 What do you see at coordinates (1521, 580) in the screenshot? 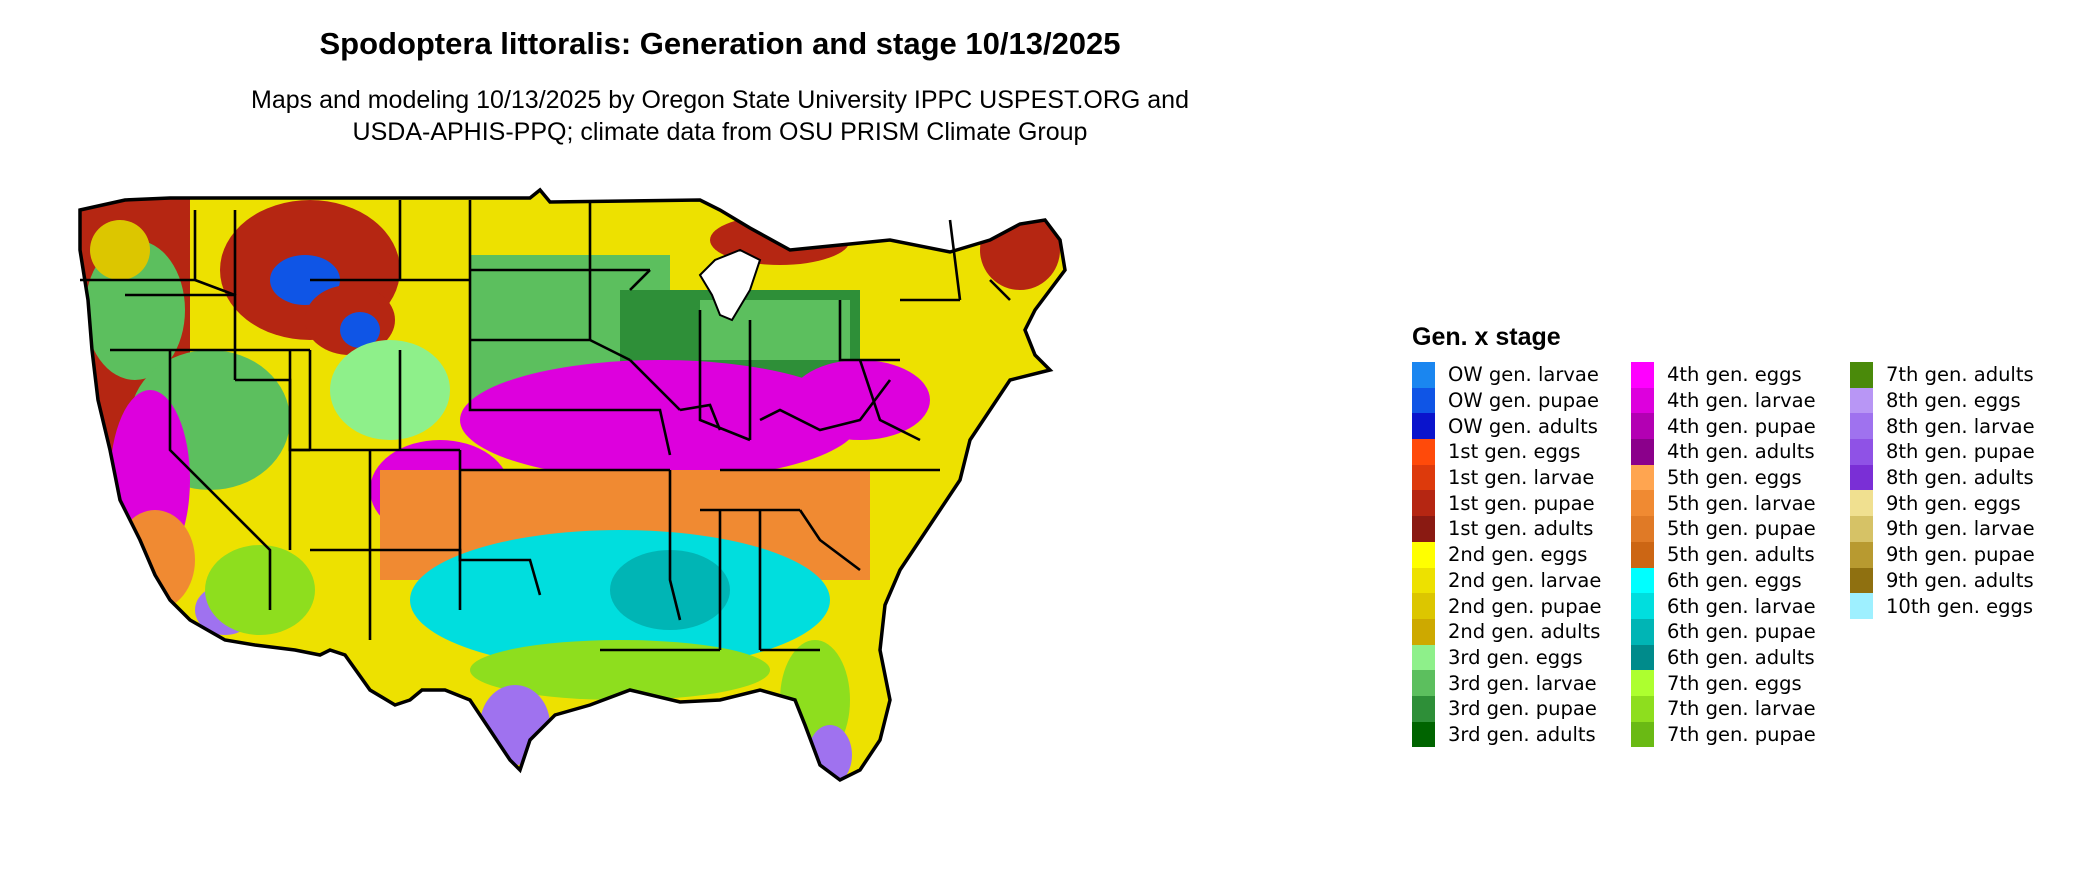
I see `legend-item: 2nd gen. larvae` at bounding box center [1521, 580].